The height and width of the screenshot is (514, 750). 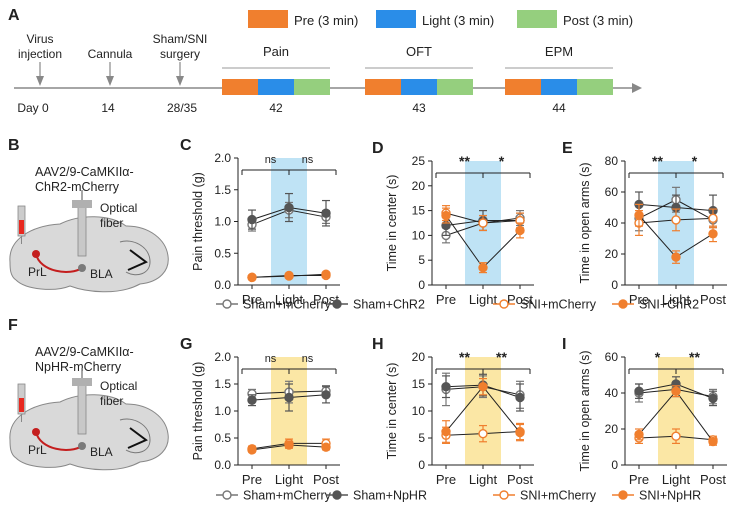 What do you see at coordinates (289, 397) in the screenshot?
I see `series-sham-nphr` at bounding box center [289, 397].